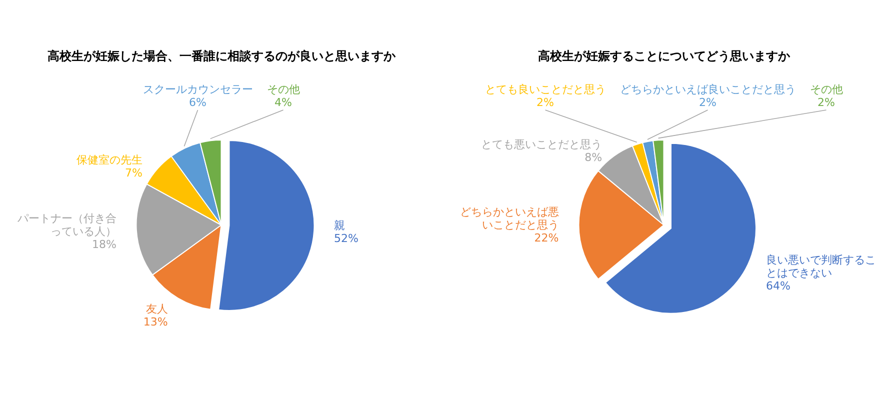 The height and width of the screenshot is (393, 885). Describe the element at coordinates (66, 225) in the screenshot. I see `slice-label: パートナー（付き合っている人）` at that location.